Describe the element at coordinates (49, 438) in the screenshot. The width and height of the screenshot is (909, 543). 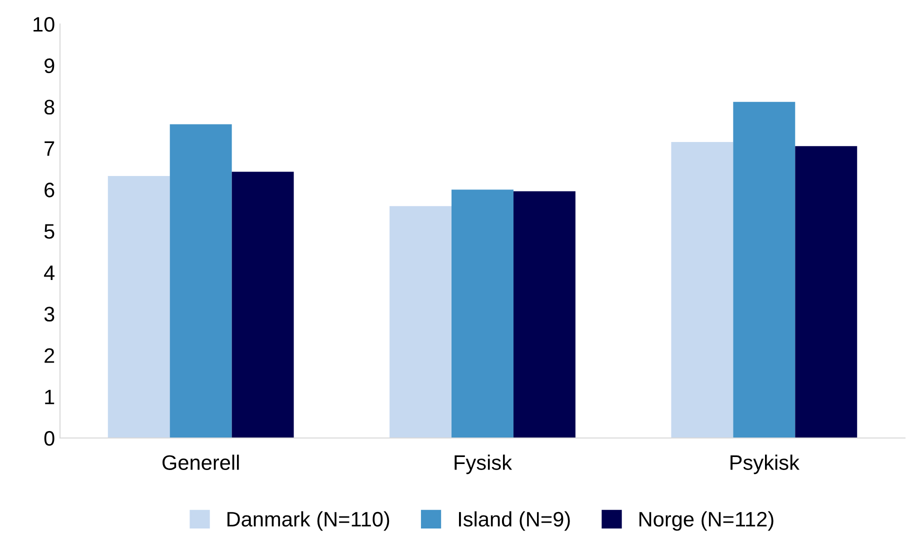
I see `y-tick-label: 0` at that location.